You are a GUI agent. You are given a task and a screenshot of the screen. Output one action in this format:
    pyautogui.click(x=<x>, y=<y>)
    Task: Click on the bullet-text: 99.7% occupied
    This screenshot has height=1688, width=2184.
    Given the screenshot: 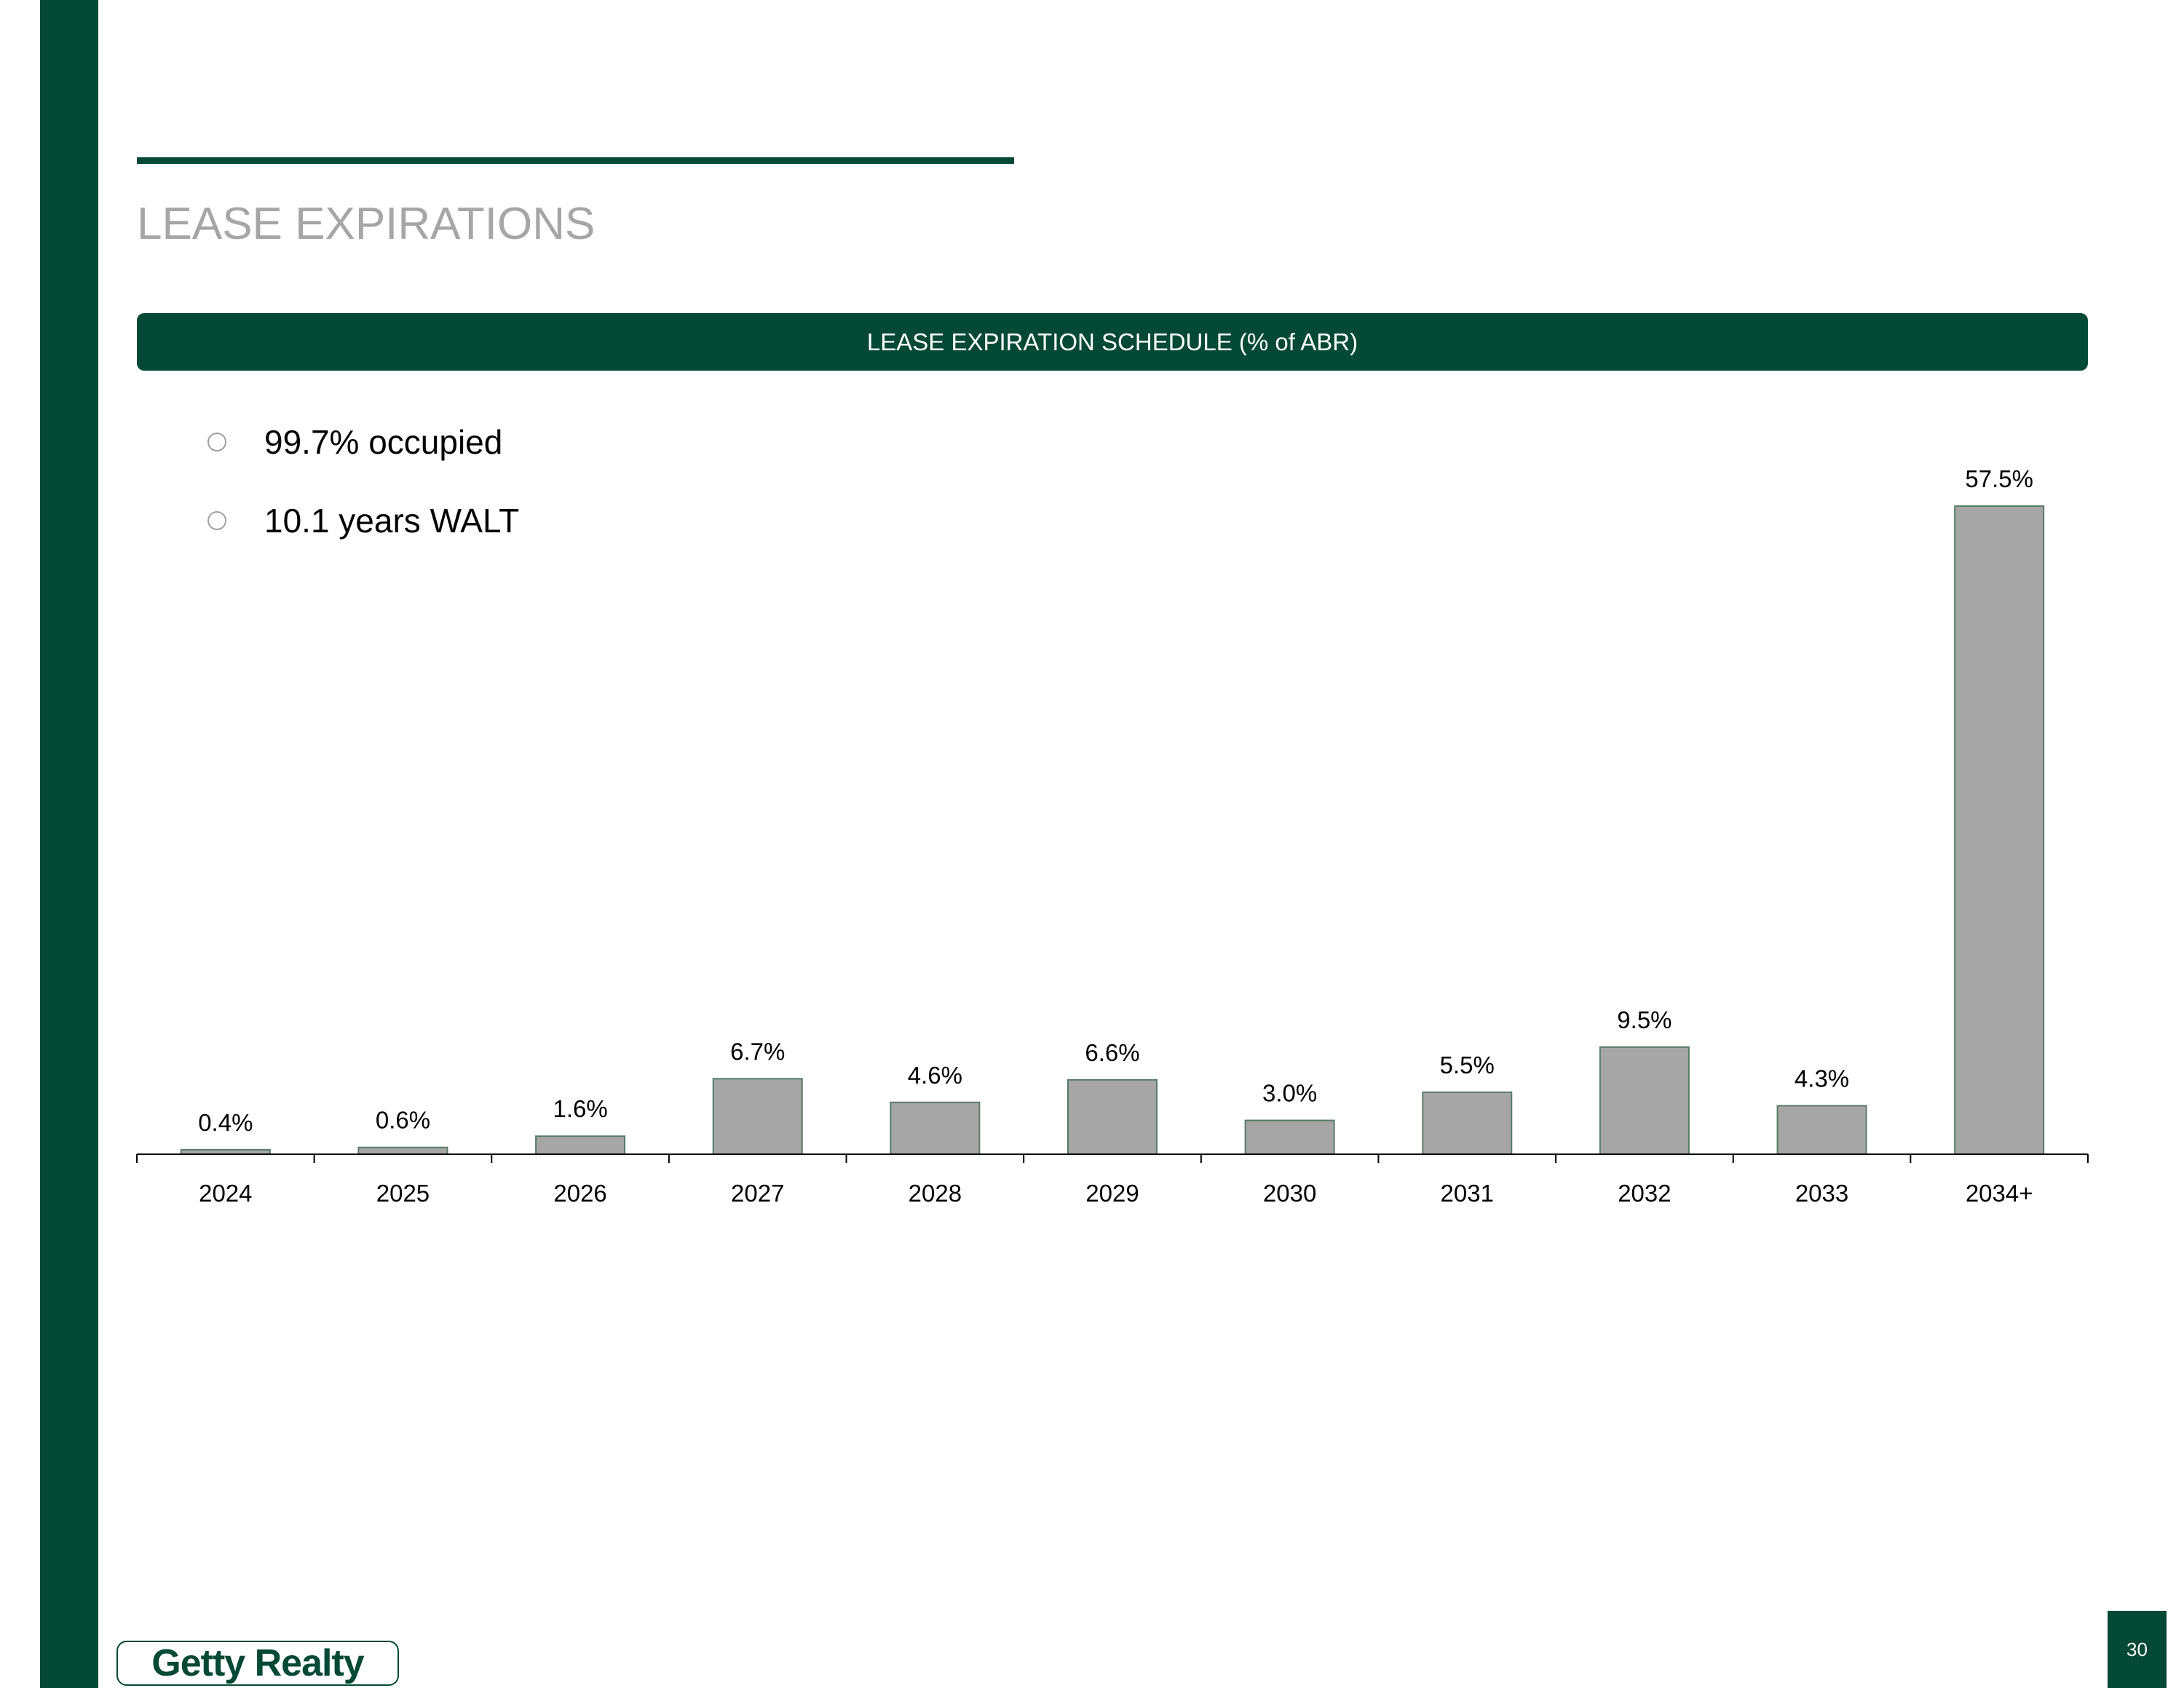 What is the action you would take?
    pyautogui.click(x=383, y=442)
    